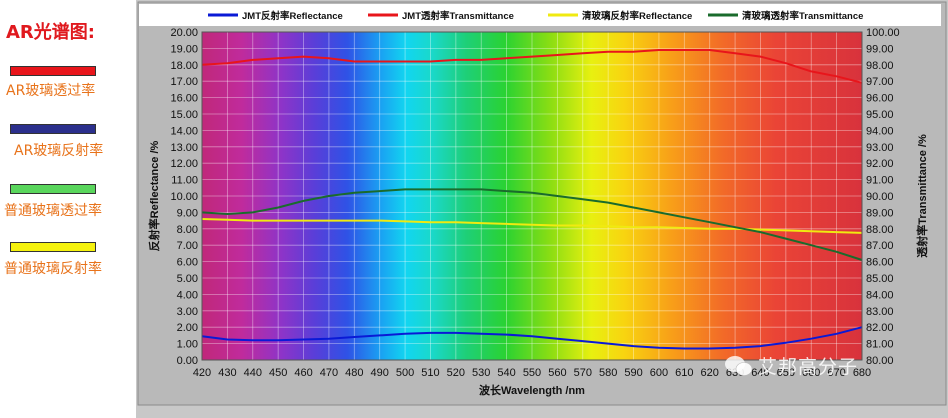 The height and width of the screenshot is (418, 948). What do you see at coordinates (880, 279) in the screenshot?
I see `y-right-tick-label: 85.00` at bounding box center [880, 279].